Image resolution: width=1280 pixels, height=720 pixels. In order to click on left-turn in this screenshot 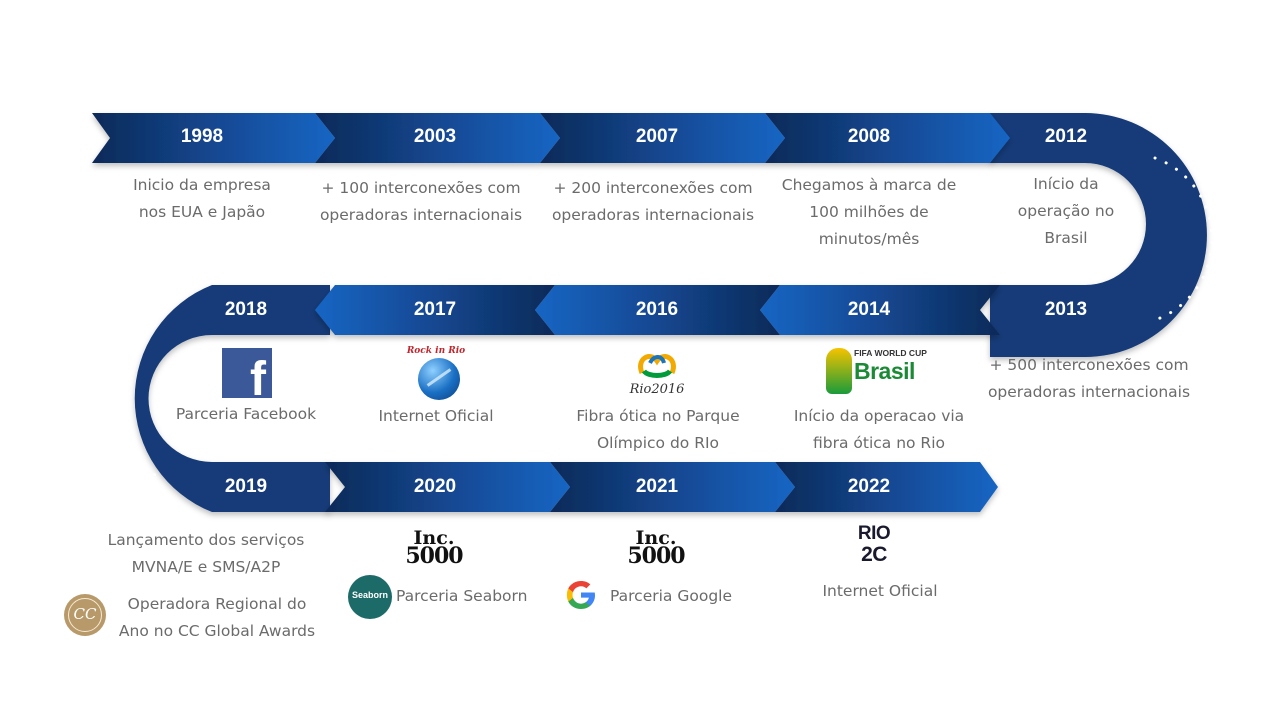, I will do `click(232, 398)`.